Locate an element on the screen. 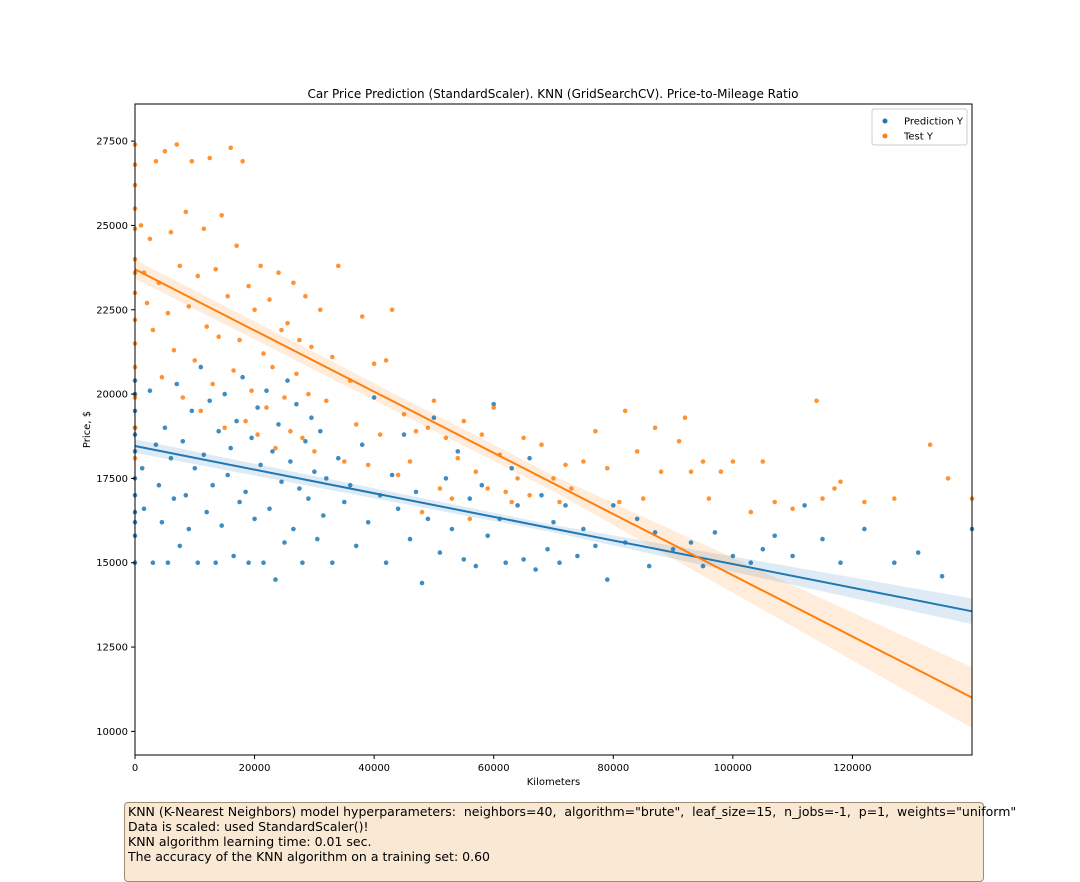 The height and width of the screenshot is (882, 1080). x-tick-label: 80000 is located at coordinates (613, 768).